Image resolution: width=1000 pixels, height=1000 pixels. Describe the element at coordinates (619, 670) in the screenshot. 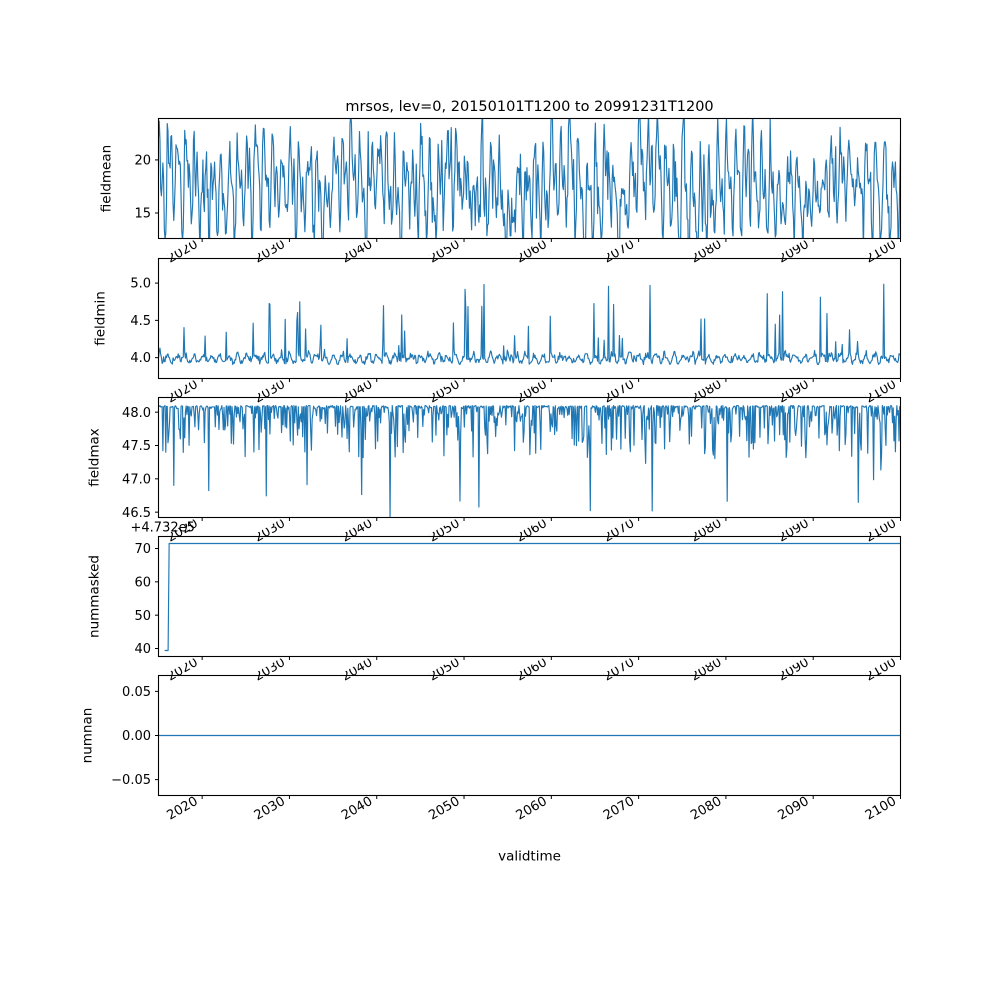

I see `xtick-label-nummasked-5: 2070` at that location.